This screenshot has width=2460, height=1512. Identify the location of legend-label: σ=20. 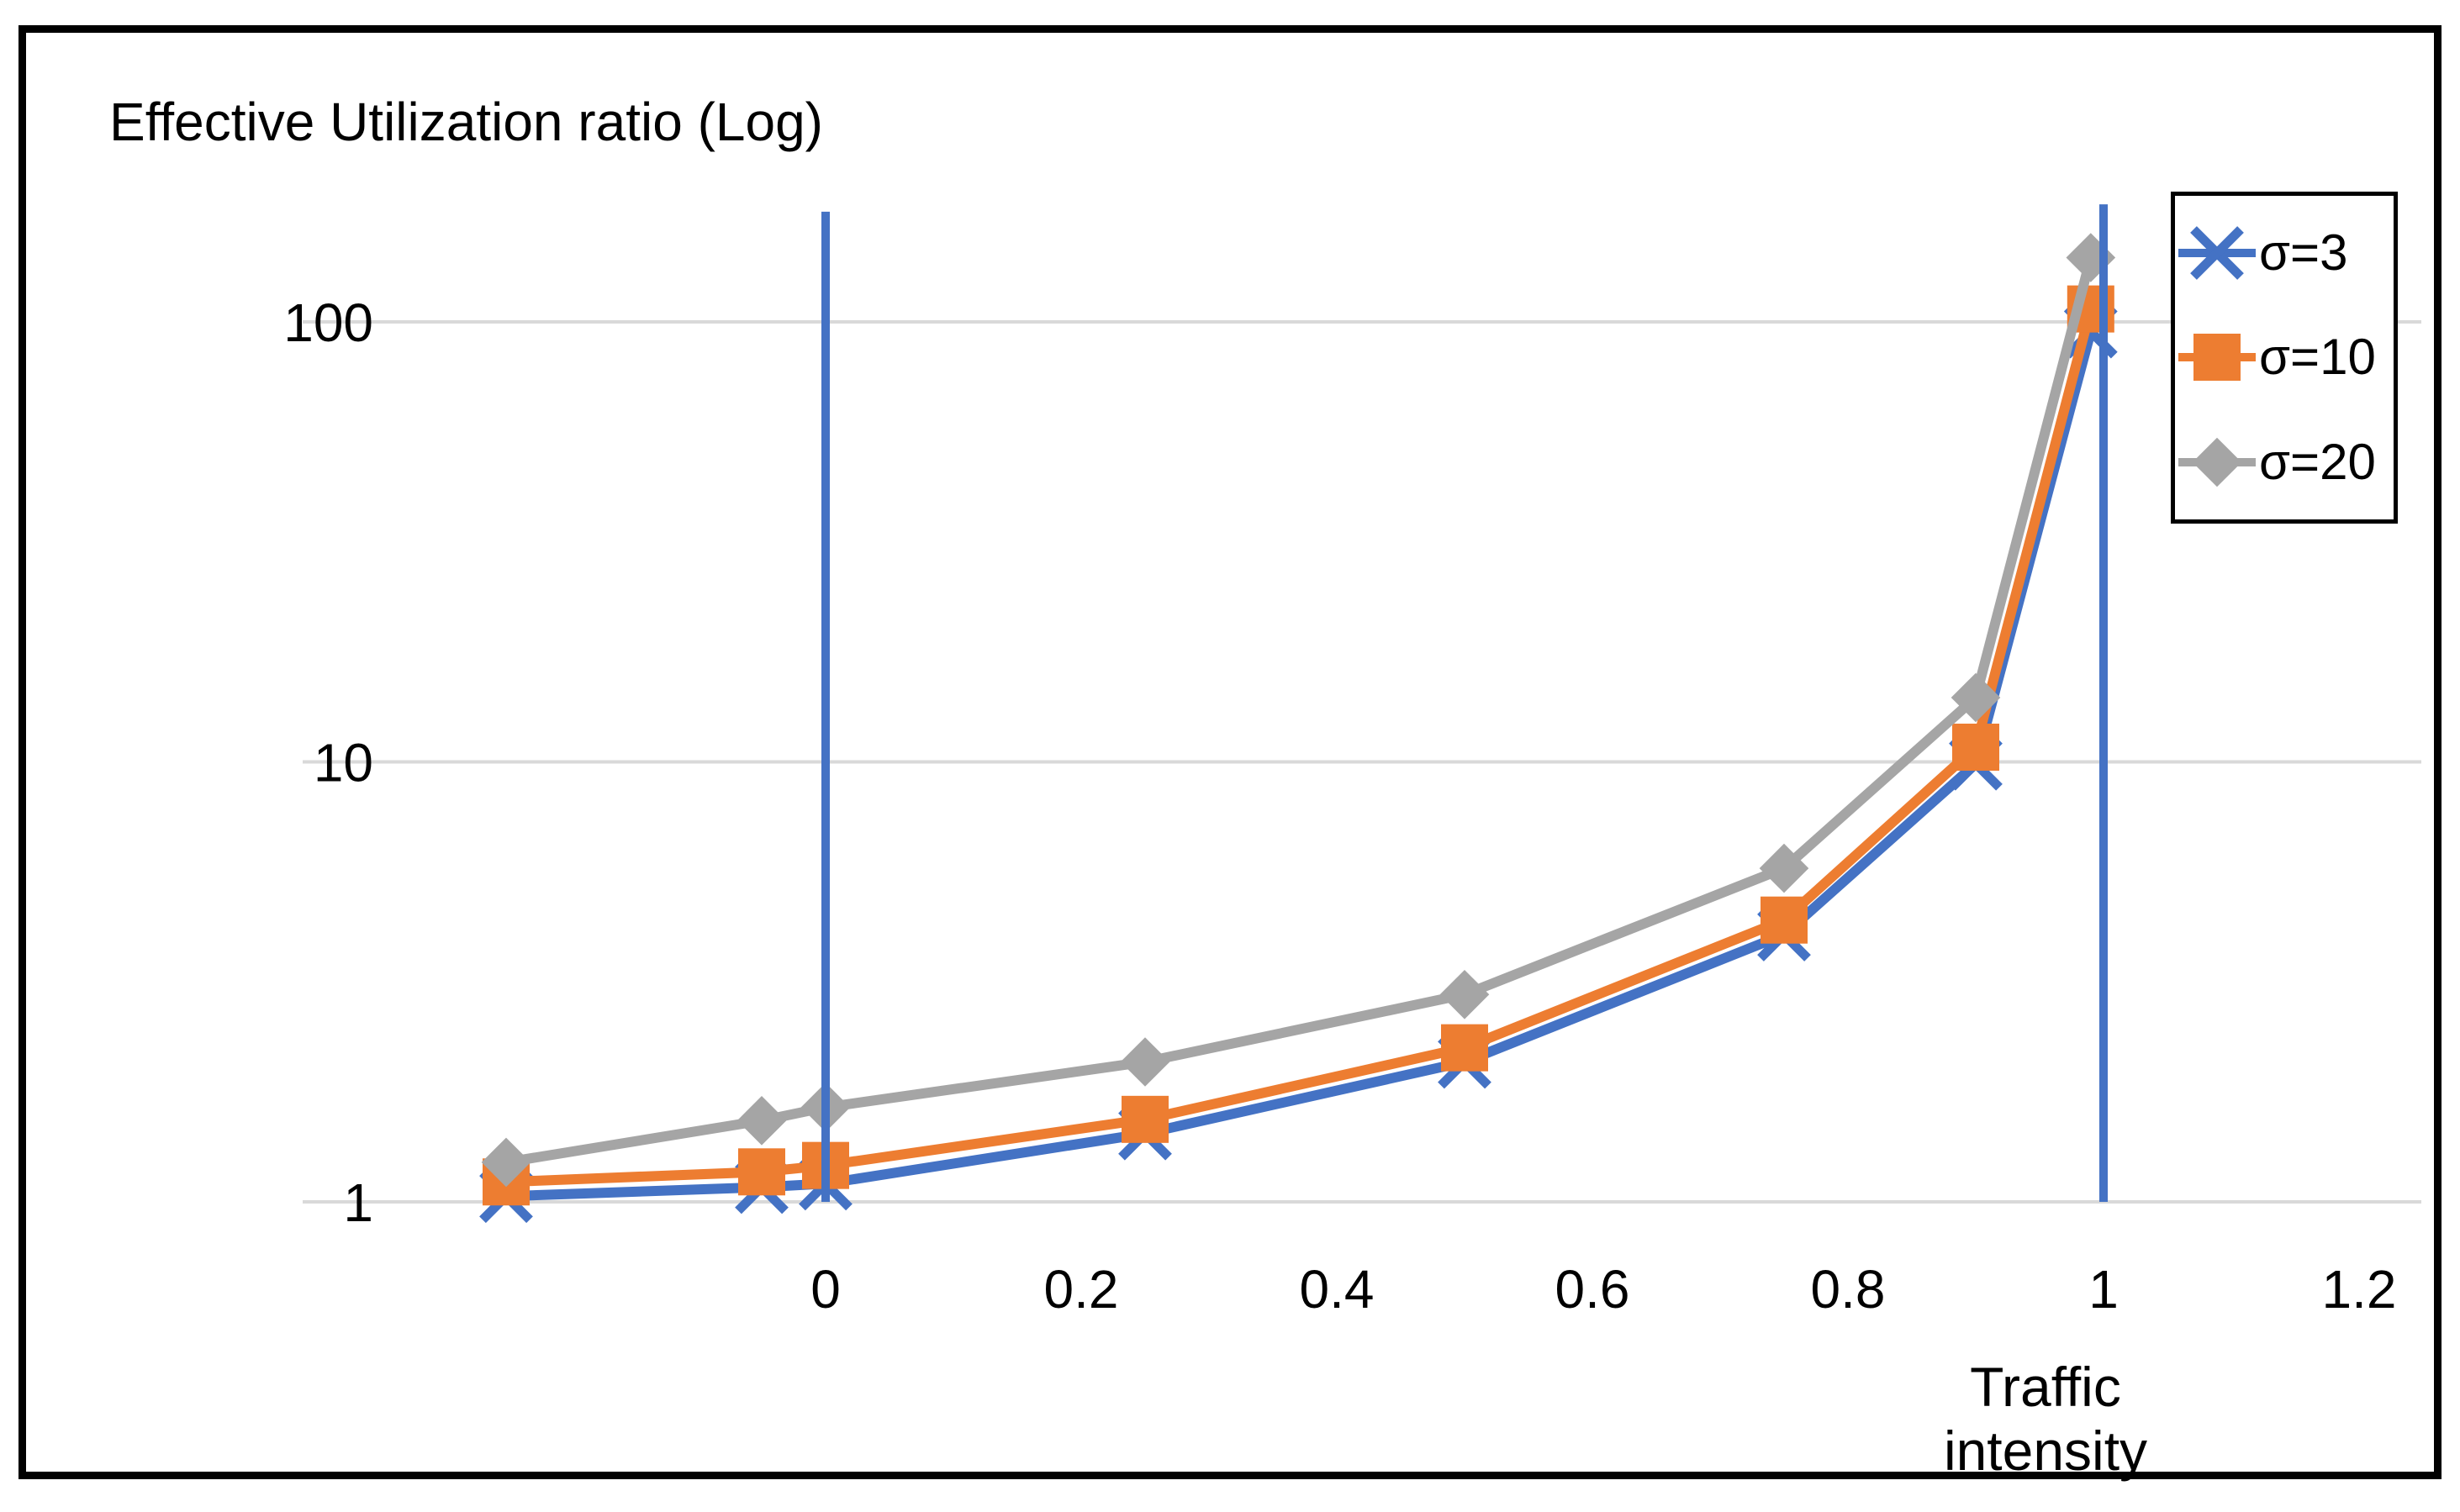
(2317, 462).